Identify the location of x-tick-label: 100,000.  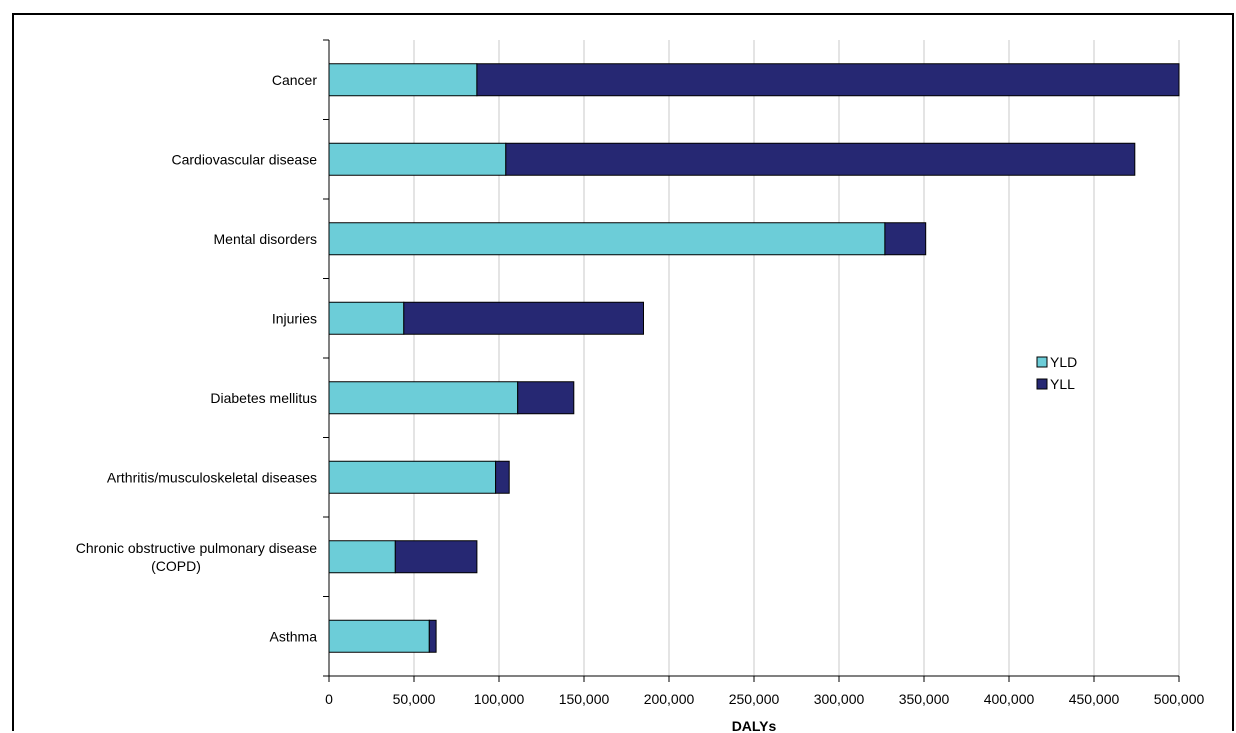
(499, 699).